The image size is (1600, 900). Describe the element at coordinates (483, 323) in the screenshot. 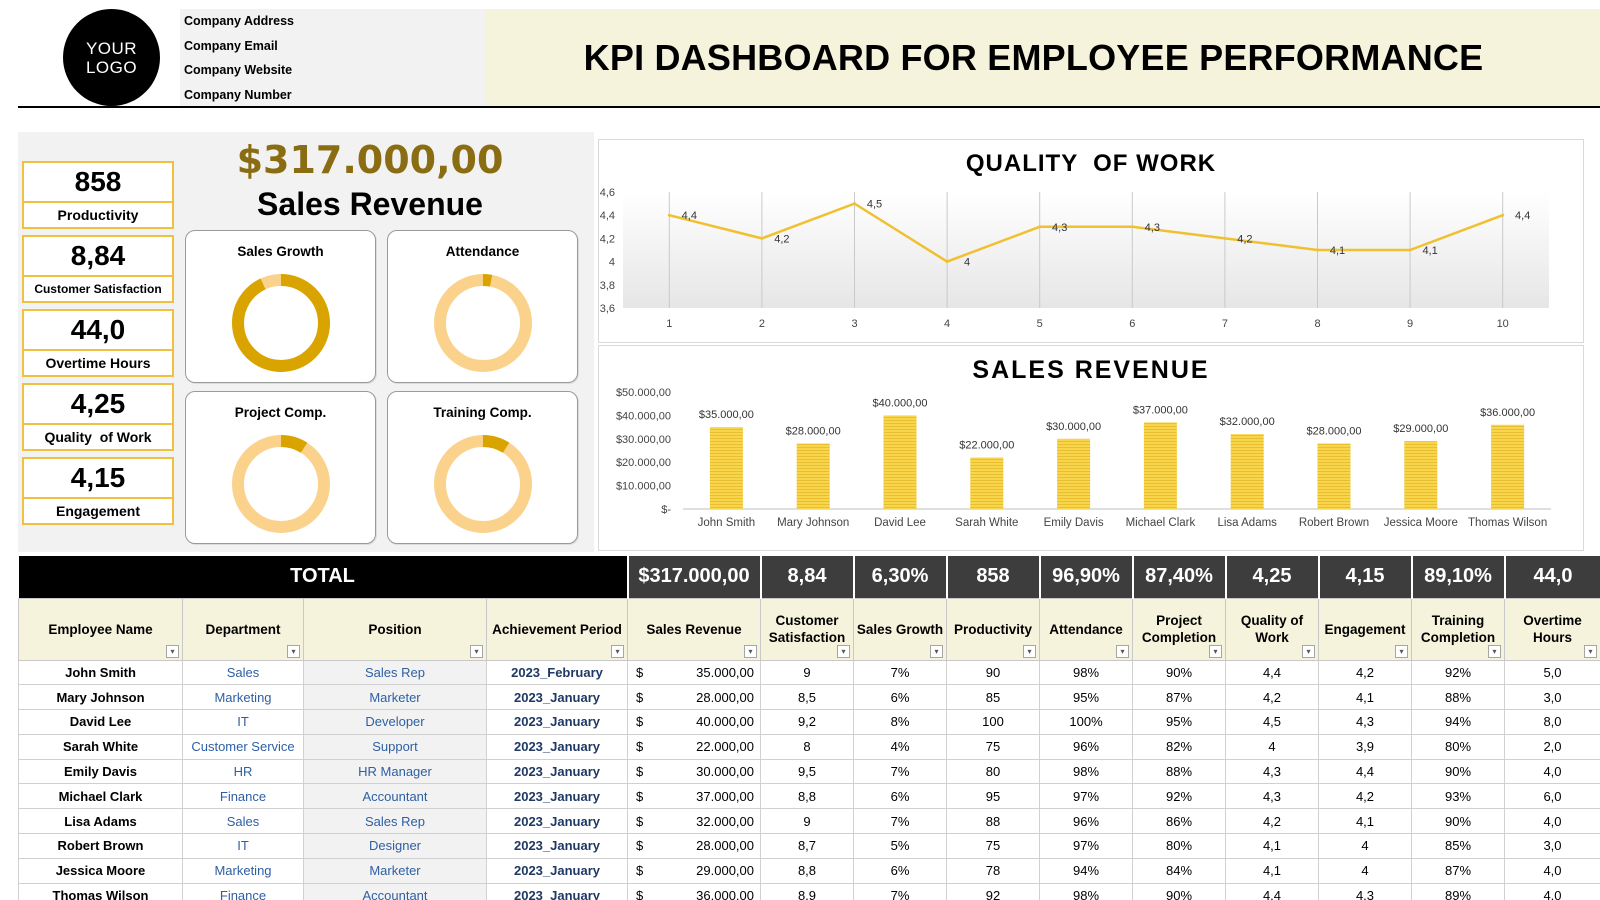

I see `donut-fill` at that location.